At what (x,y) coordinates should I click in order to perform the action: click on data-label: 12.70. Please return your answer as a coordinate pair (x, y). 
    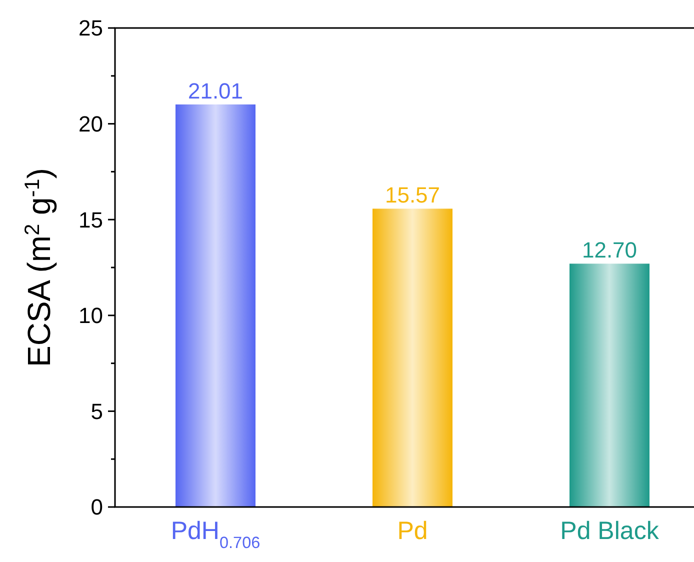
    Looking at the image, I should click on (610, 250).